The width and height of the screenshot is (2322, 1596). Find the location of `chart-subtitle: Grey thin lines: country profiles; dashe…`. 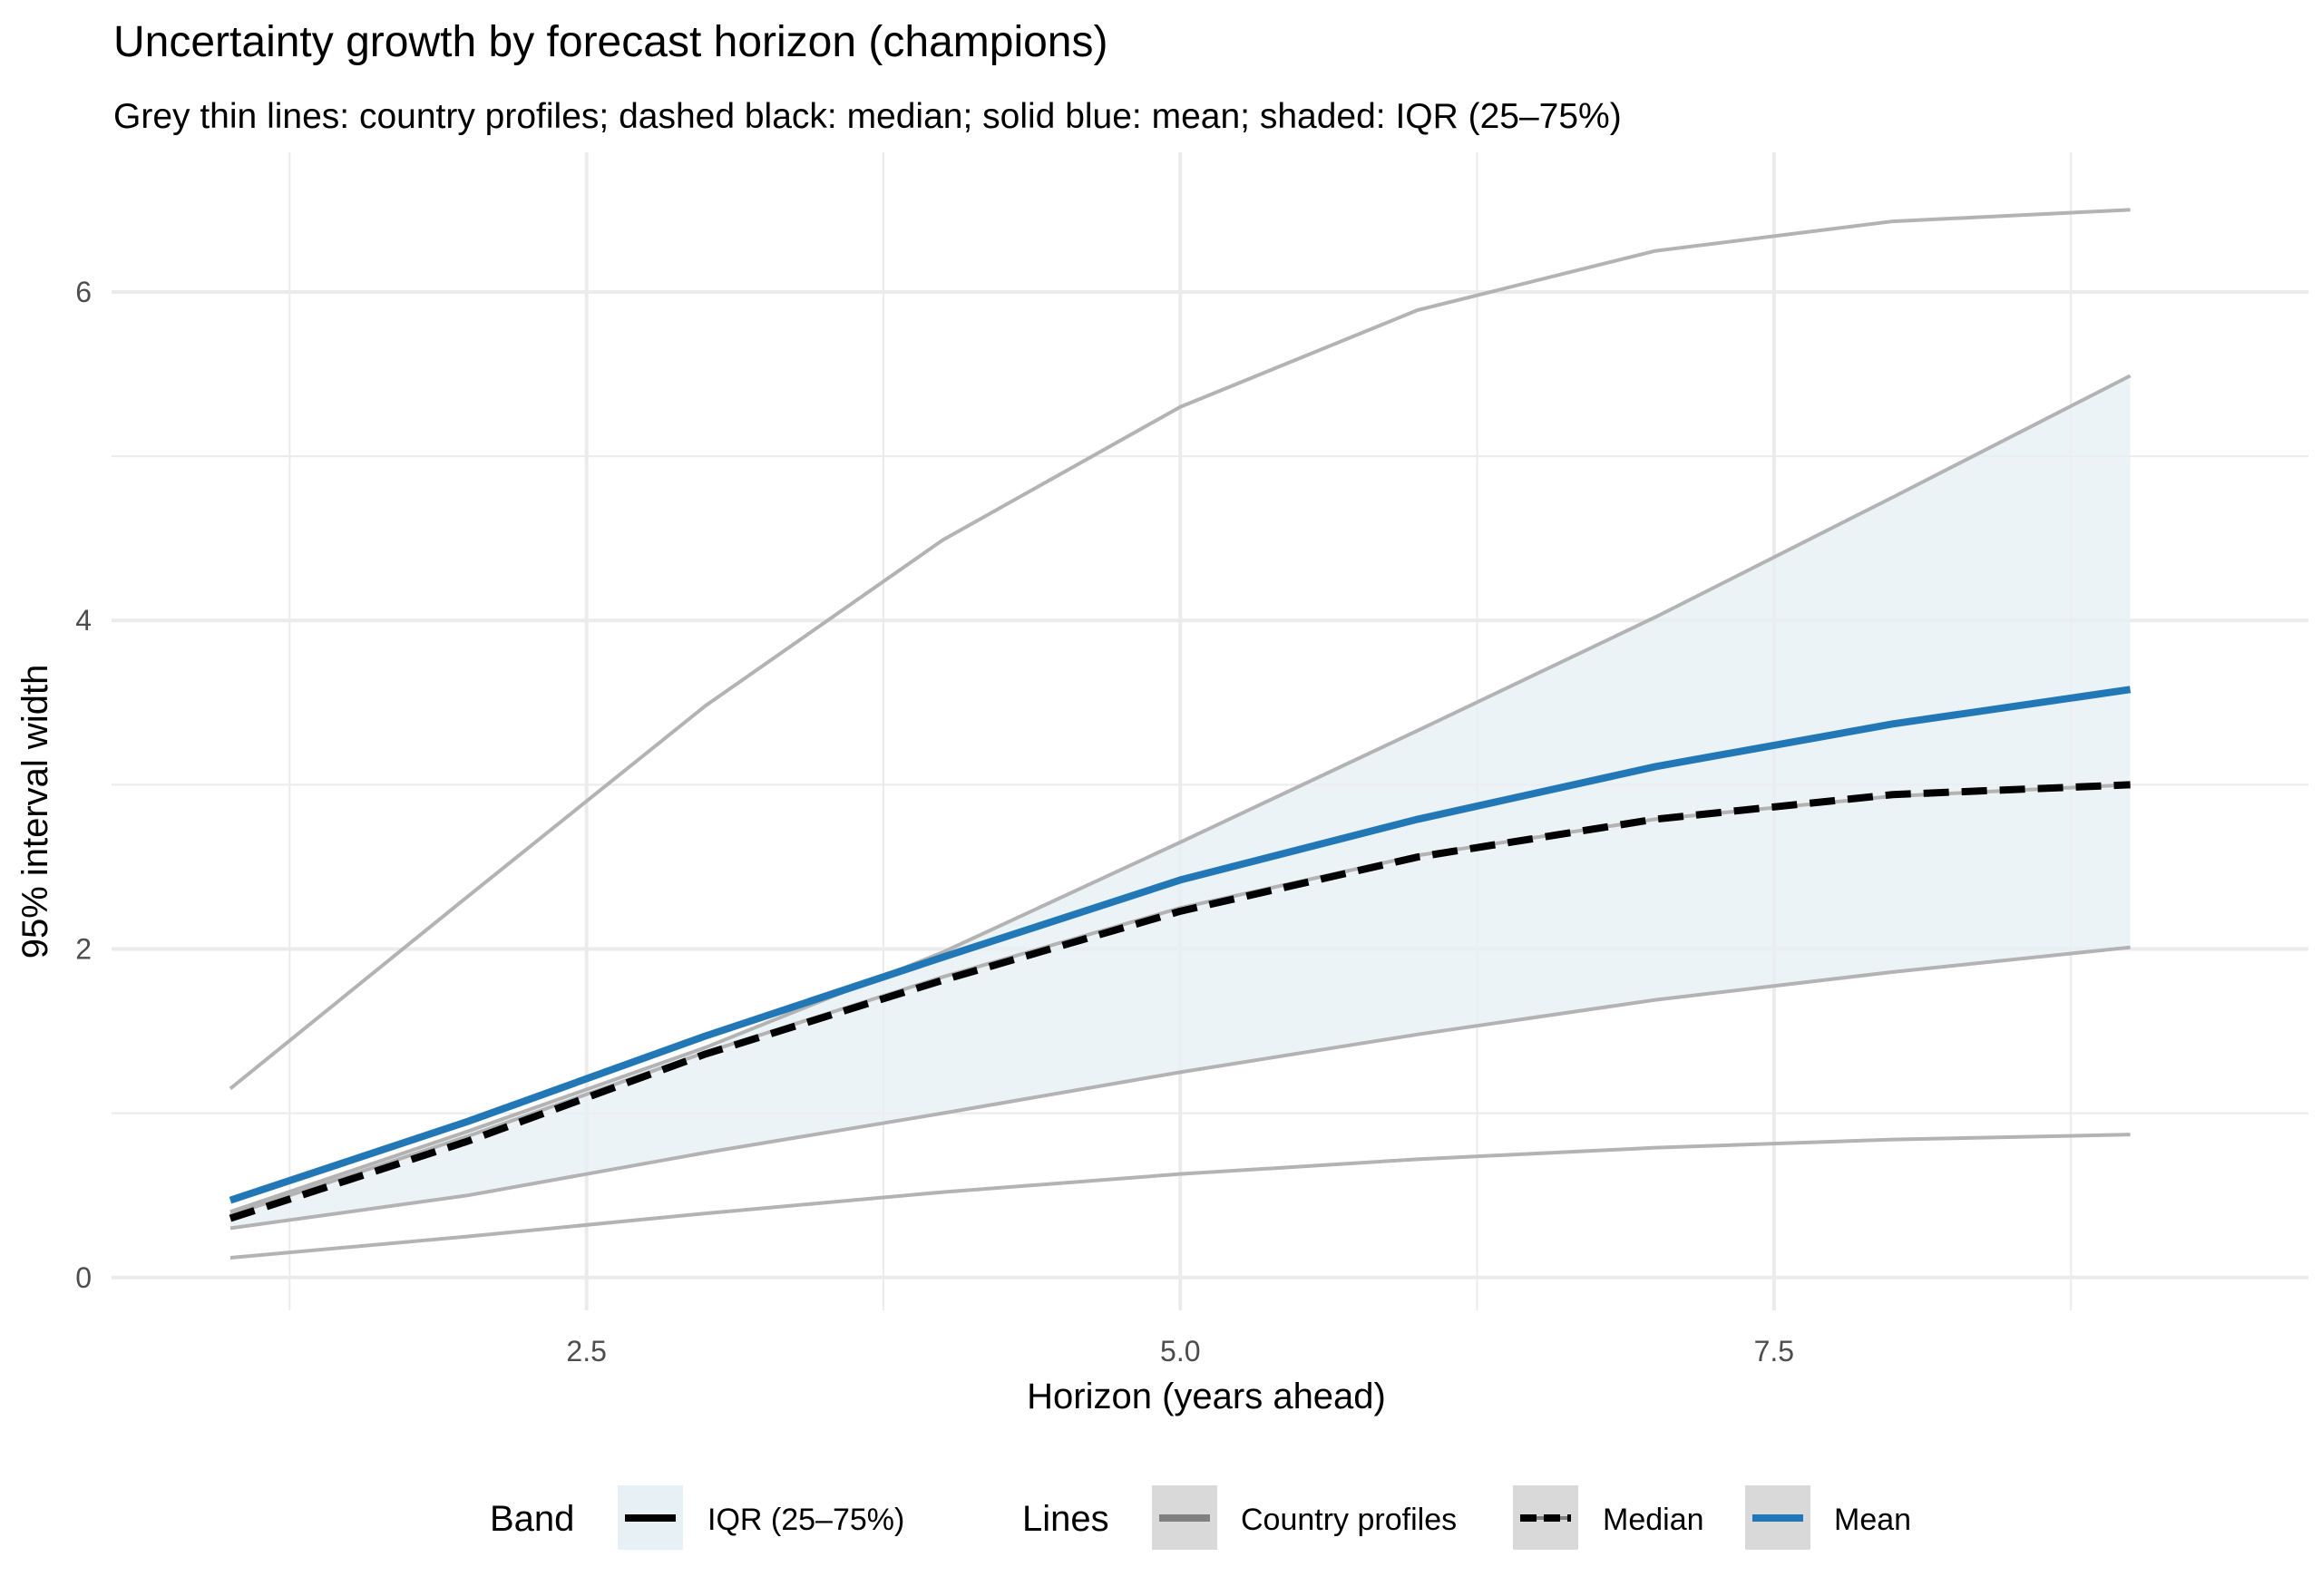

chart-subtitle: Grey thin lines: country profiles; dashe… is located at coordinates (867, 116).